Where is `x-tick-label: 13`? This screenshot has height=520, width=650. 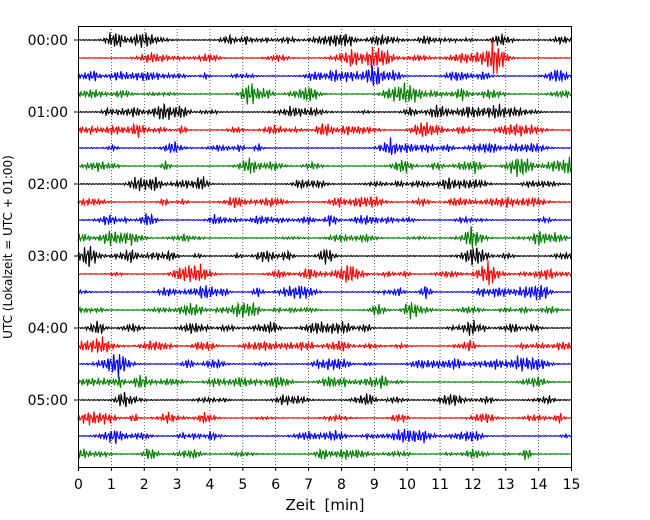
x-tick-label: 13 is located at coordinates (506, 485).